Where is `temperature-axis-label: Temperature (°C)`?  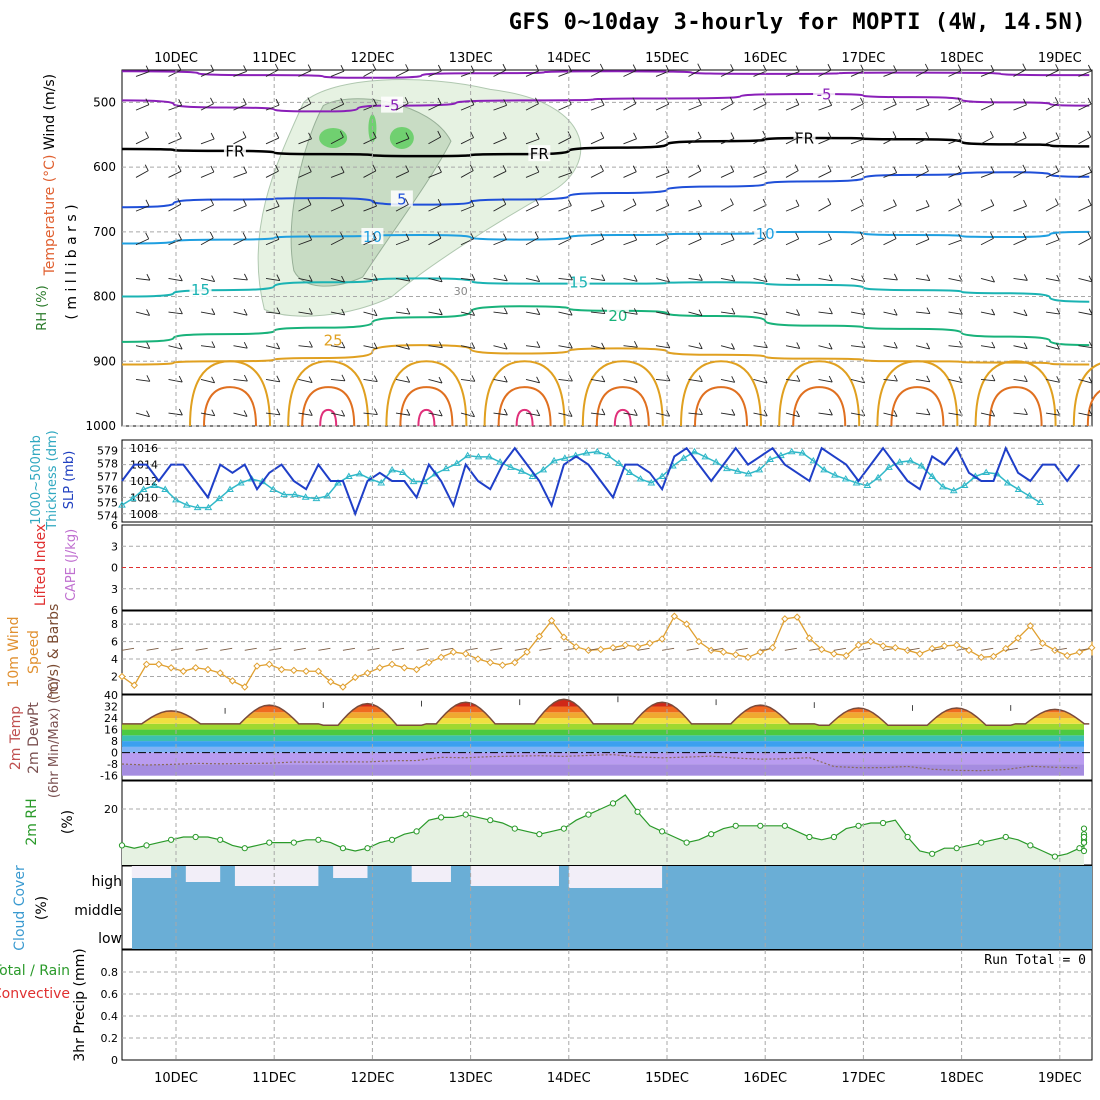 temperature-axis-label: Temperature (°C) is located at coordinates (50, 216).